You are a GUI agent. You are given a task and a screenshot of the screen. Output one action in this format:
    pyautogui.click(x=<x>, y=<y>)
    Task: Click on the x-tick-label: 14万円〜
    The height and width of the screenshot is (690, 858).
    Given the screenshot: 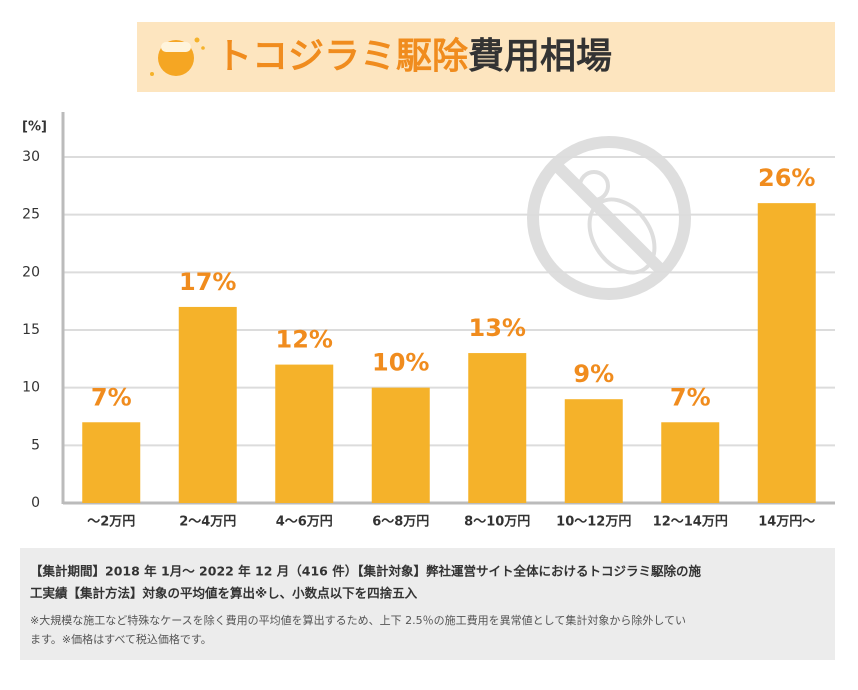 What is the action you would take?
    pyautogui.click(x=786, y=522)
    